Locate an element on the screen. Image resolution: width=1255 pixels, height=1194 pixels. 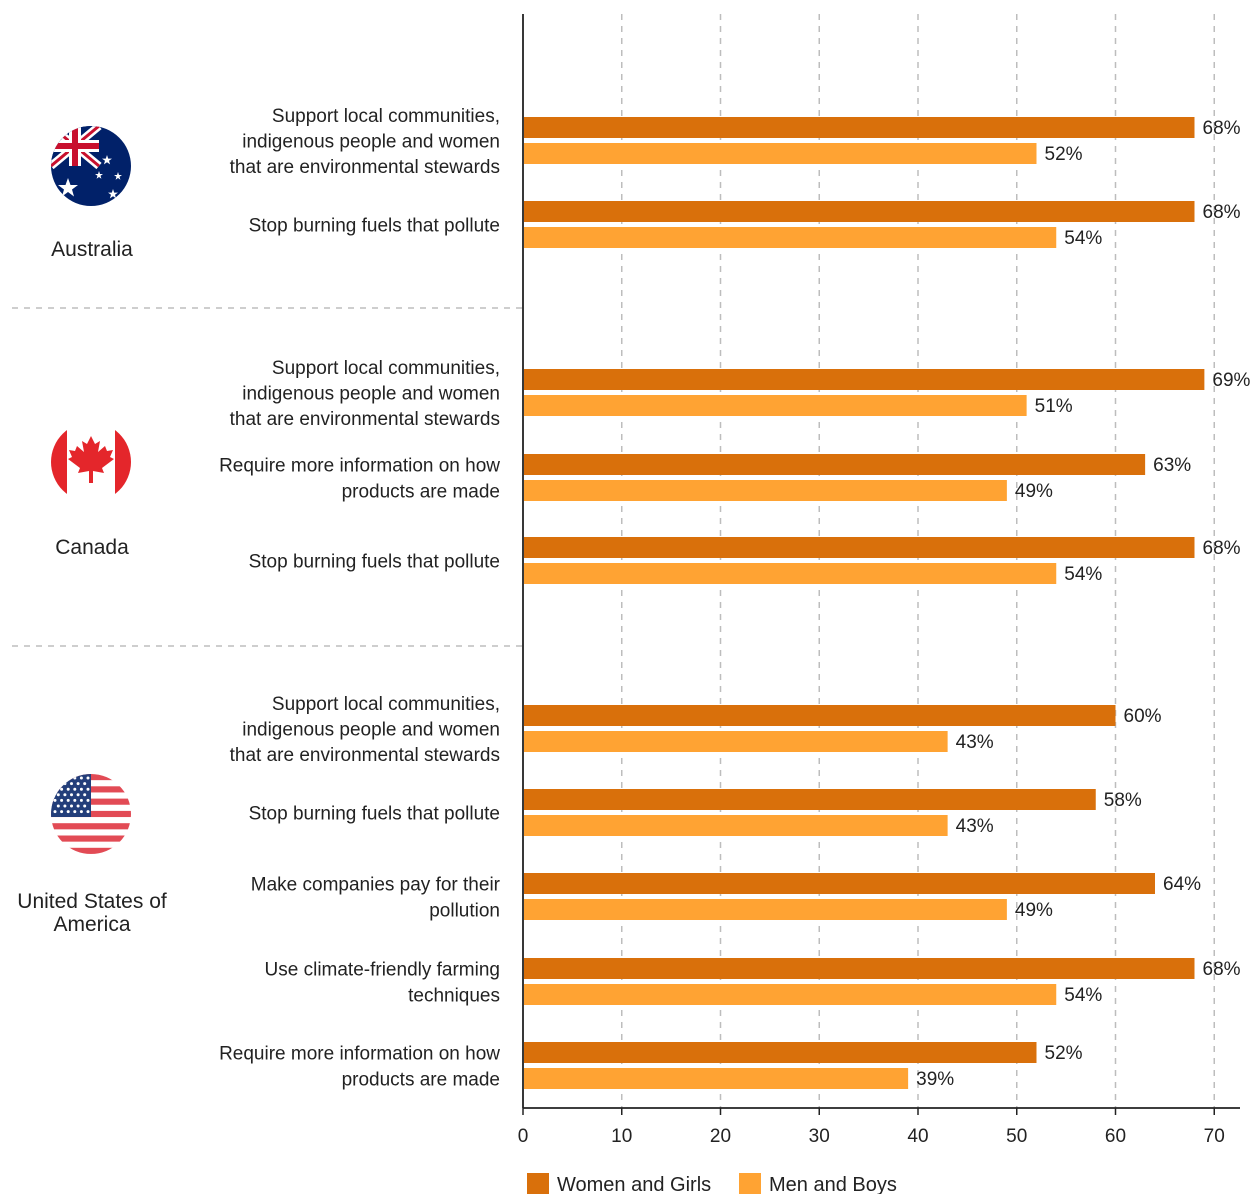
value-label: 69% is located at coordinates (1231, 380).